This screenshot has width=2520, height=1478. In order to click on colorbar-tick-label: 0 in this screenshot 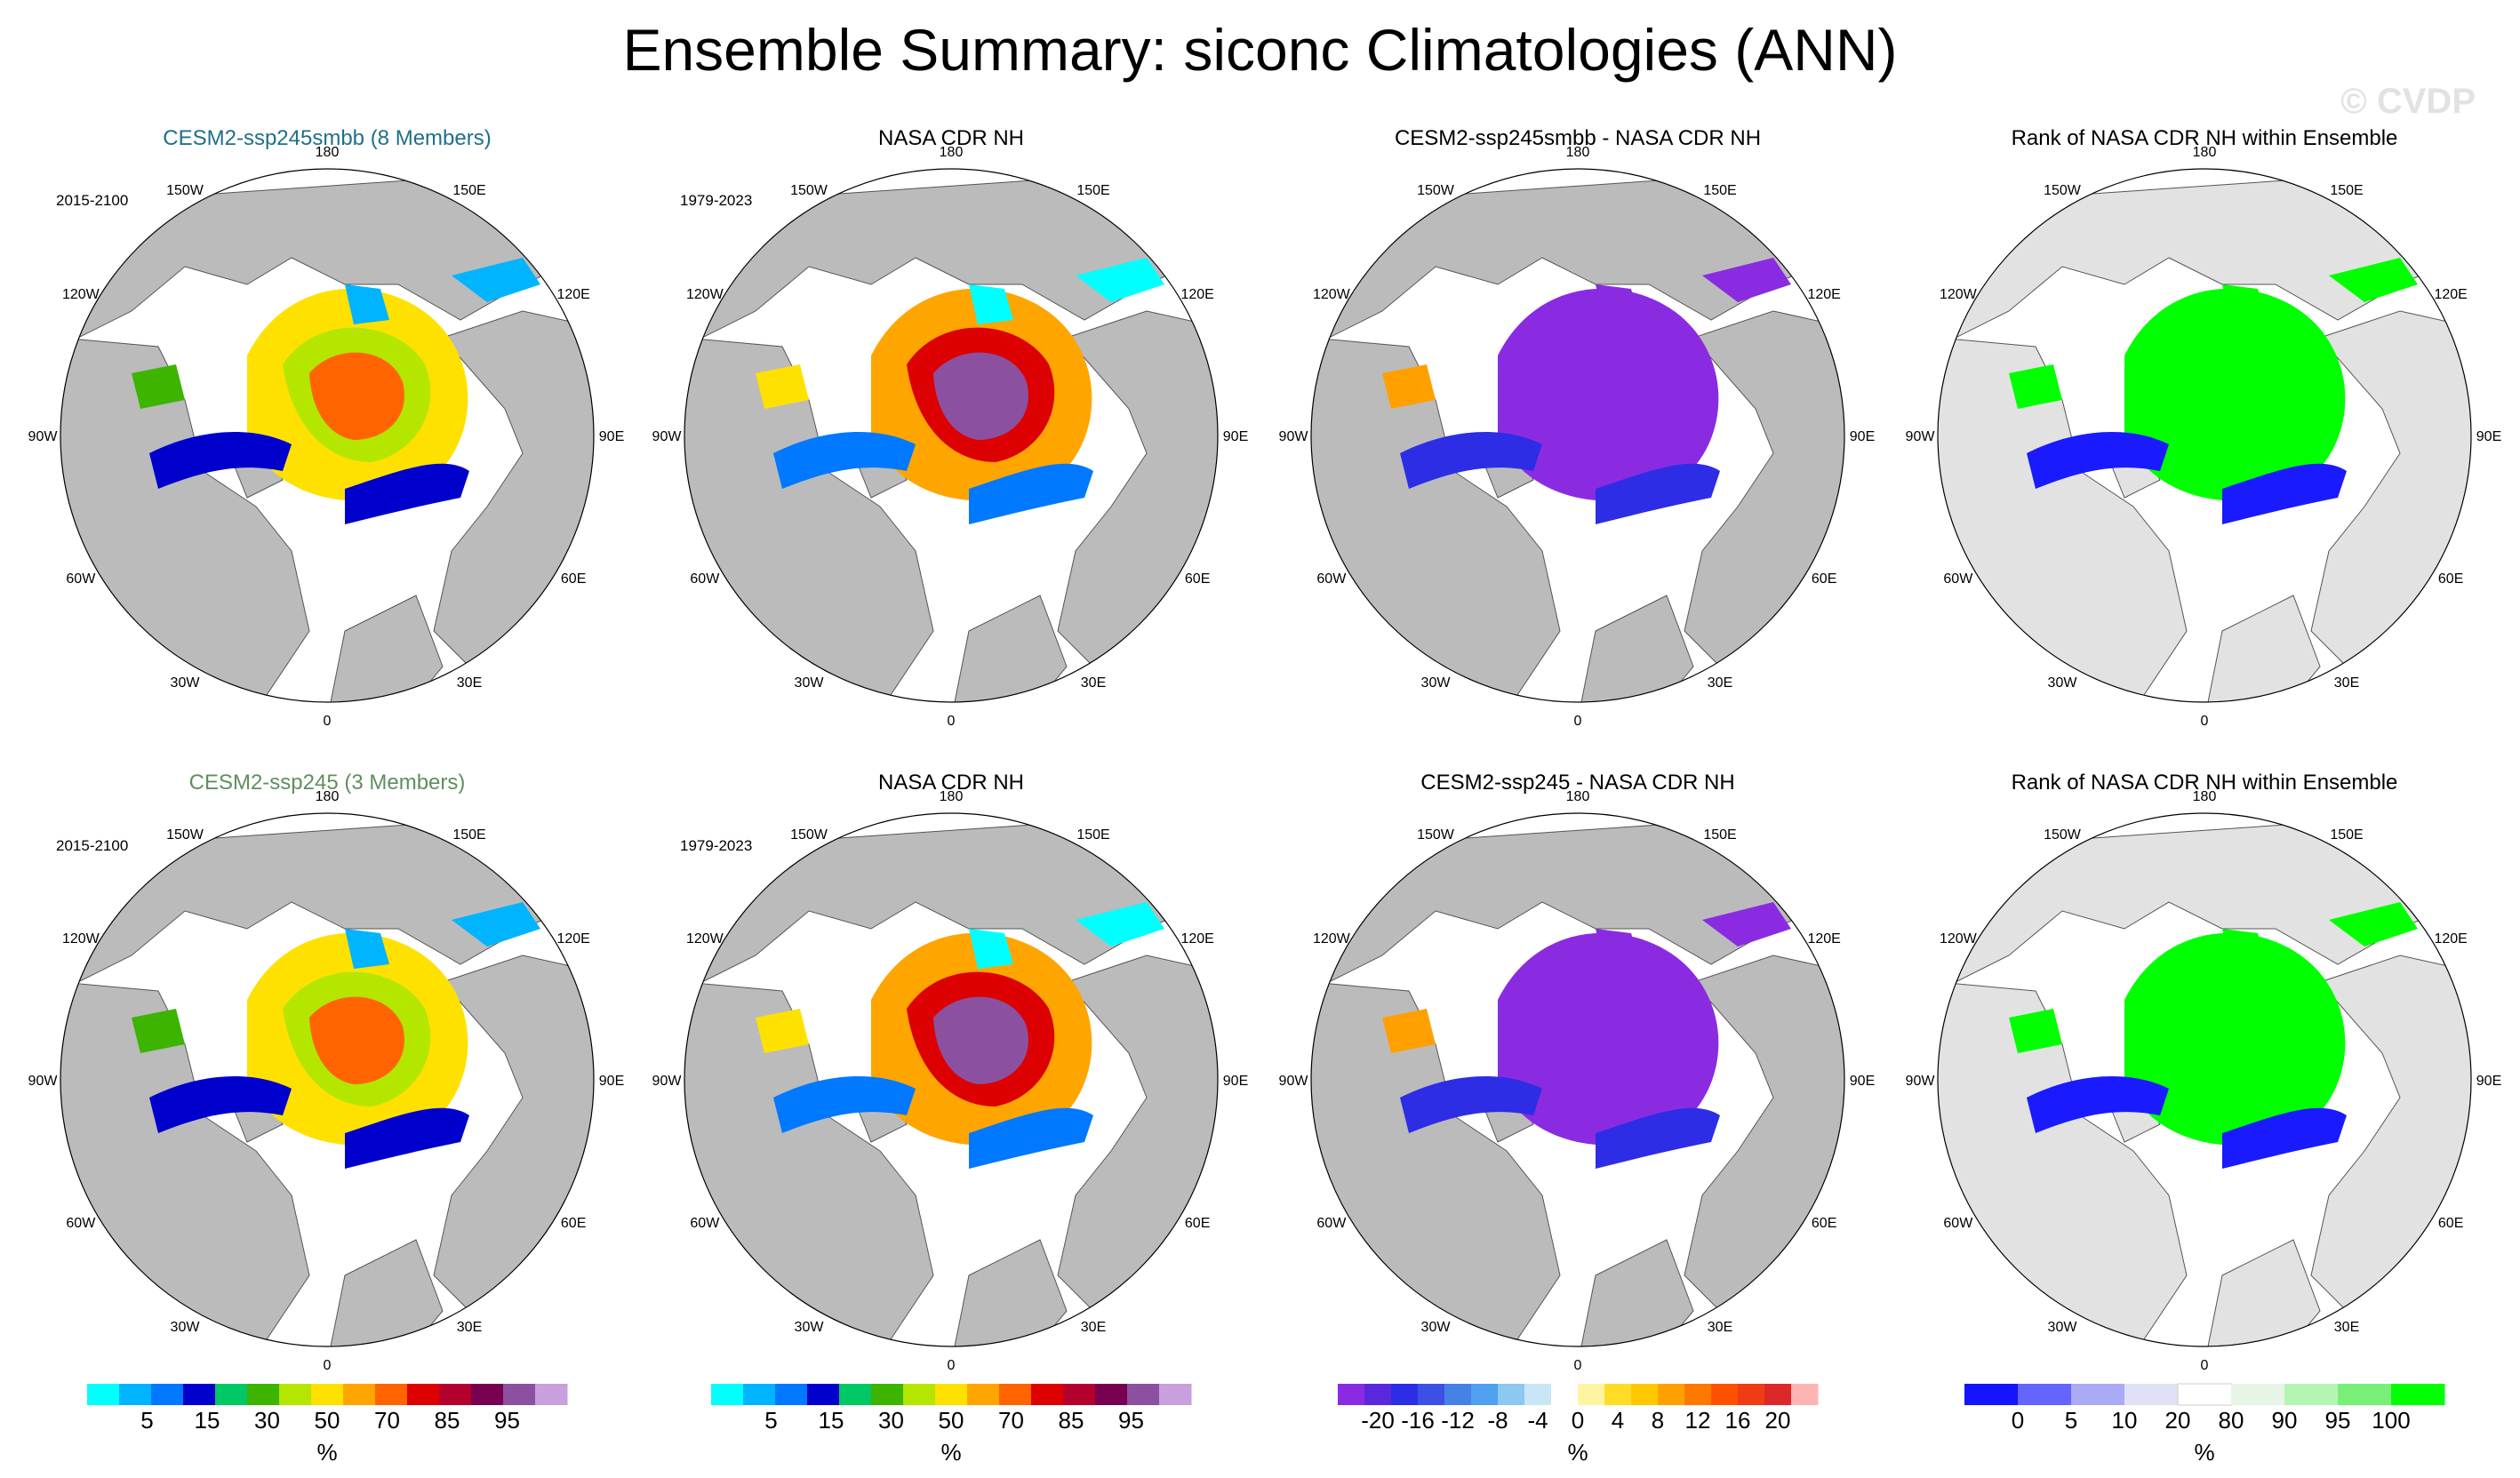, I will do `click(2018, 1420)`.